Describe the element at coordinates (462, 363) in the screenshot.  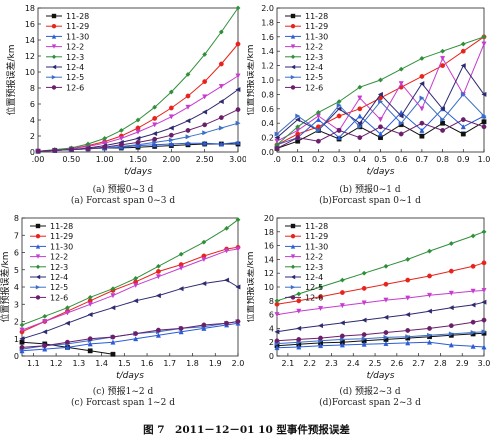
I see `x-tick-label: 2.9` at that location.